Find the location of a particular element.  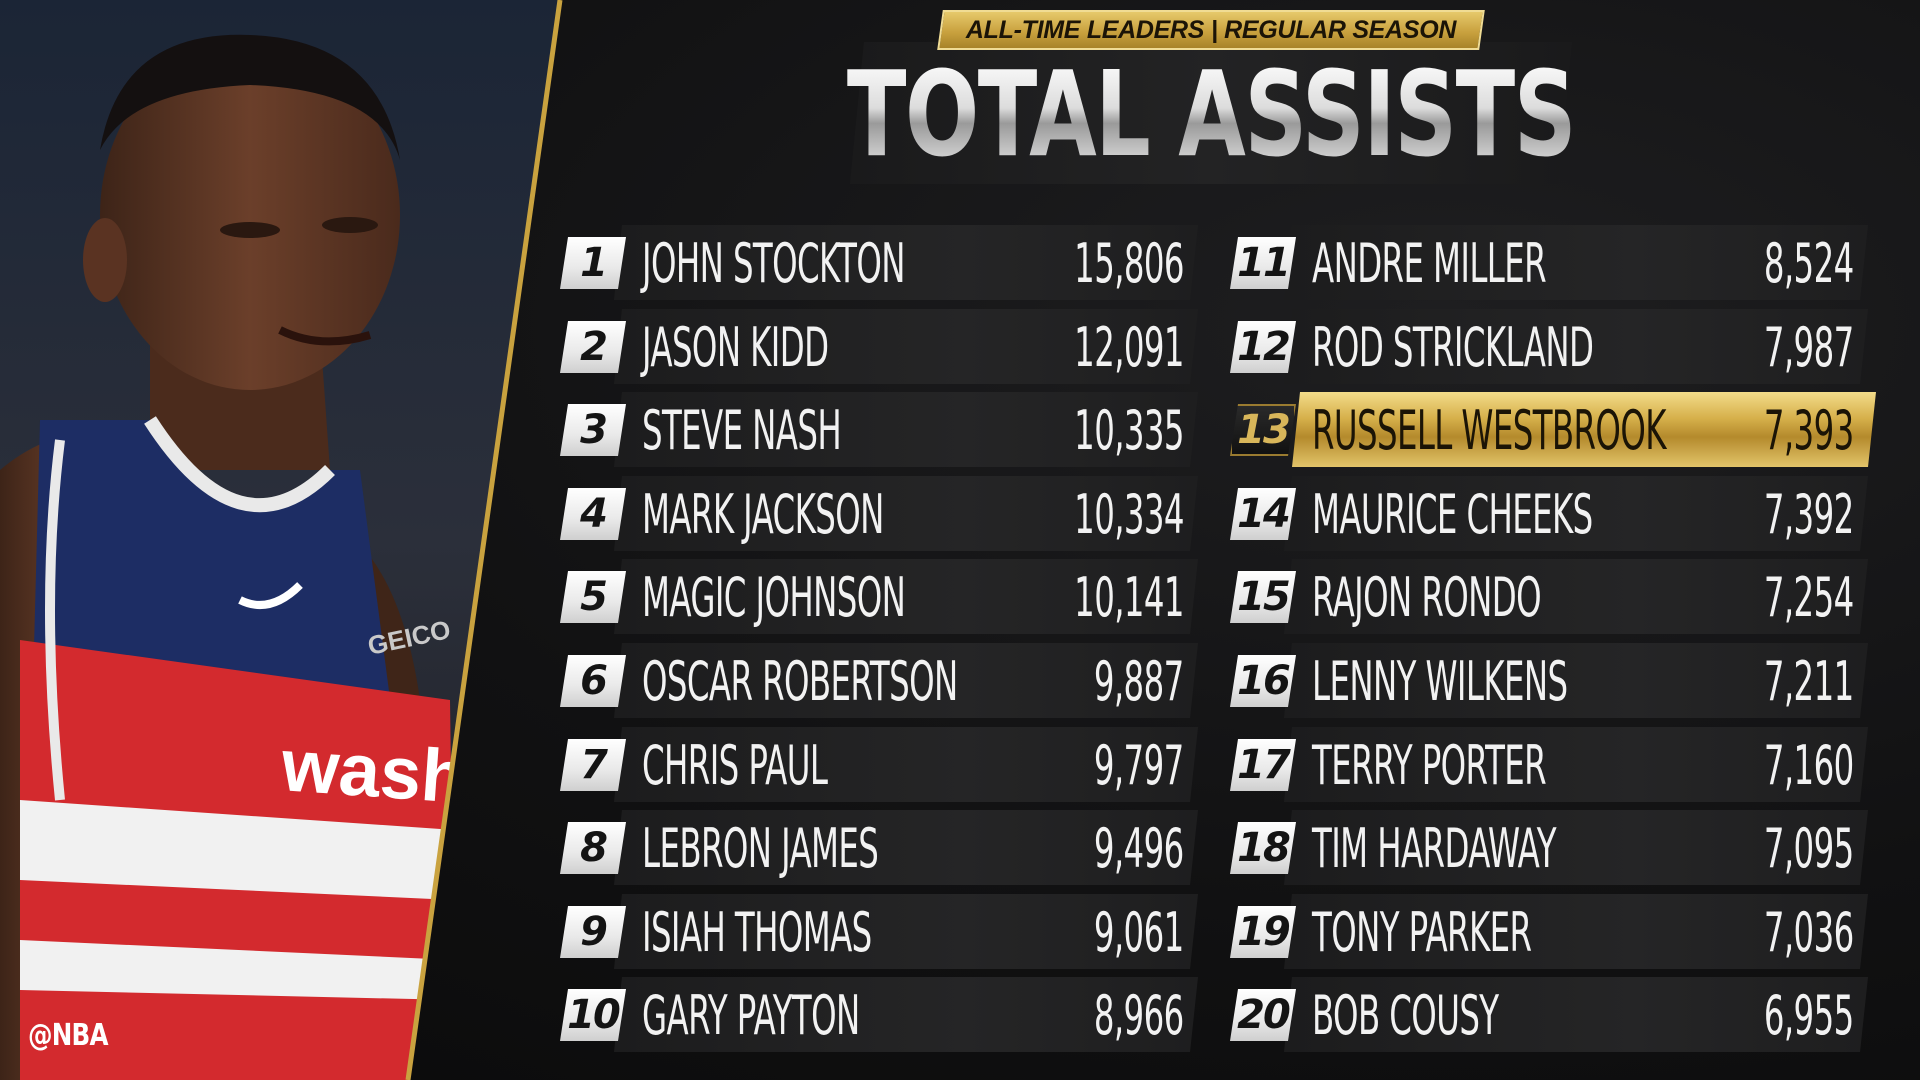

leader-row: 14 MAURICE CHEEKS 7,392 is located at coordinates (1548, 513).